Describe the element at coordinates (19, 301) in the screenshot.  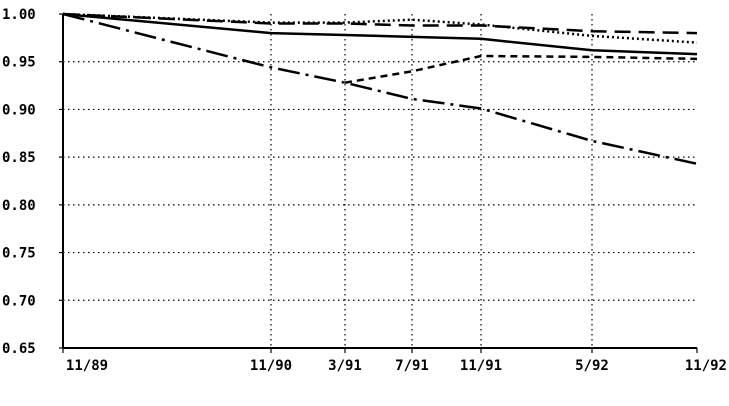
I see `y-tick-label: 0.70` at that location.